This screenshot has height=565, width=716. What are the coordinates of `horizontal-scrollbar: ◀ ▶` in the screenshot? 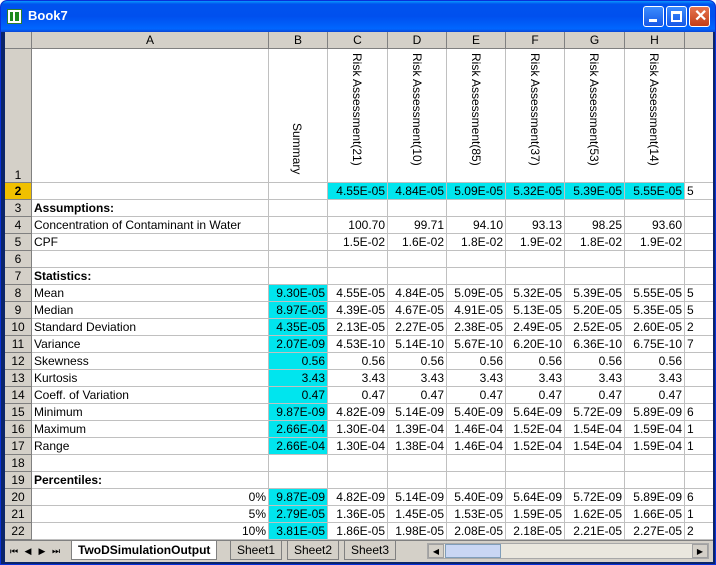 It's located at (568, 551).